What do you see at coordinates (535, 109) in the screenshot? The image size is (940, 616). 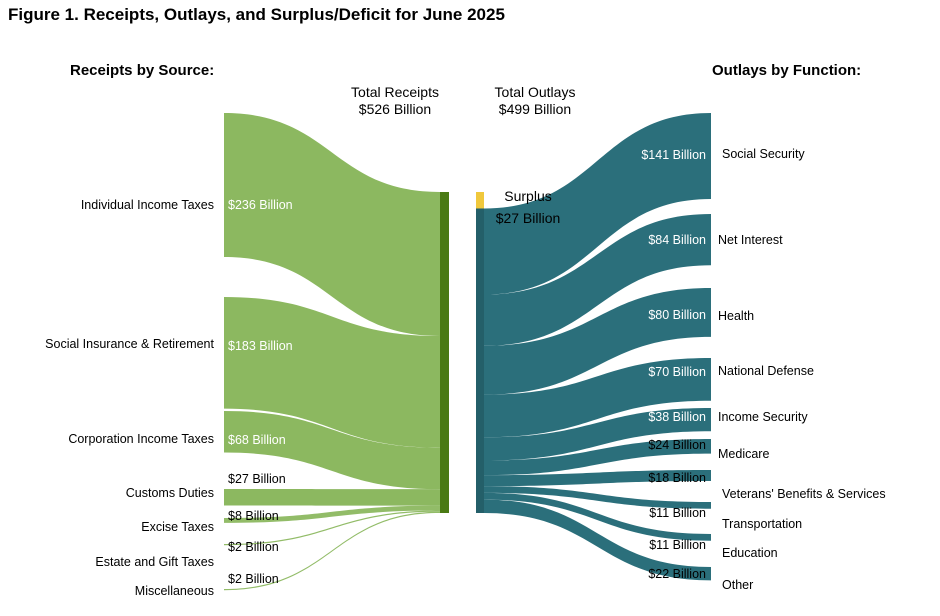 I see `total-outlays-value: $499 Billion` at bounding box center [535, 109].